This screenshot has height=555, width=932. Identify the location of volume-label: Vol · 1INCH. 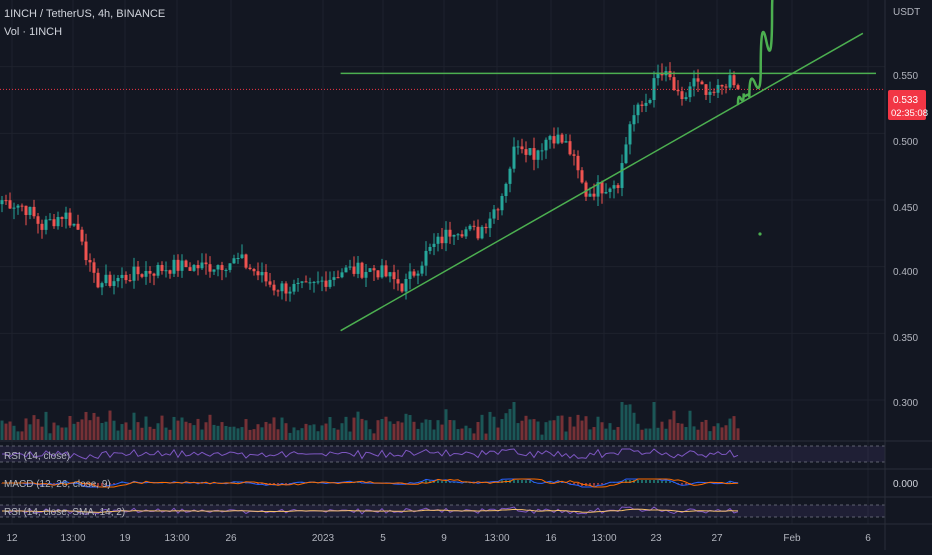
(33, 32).